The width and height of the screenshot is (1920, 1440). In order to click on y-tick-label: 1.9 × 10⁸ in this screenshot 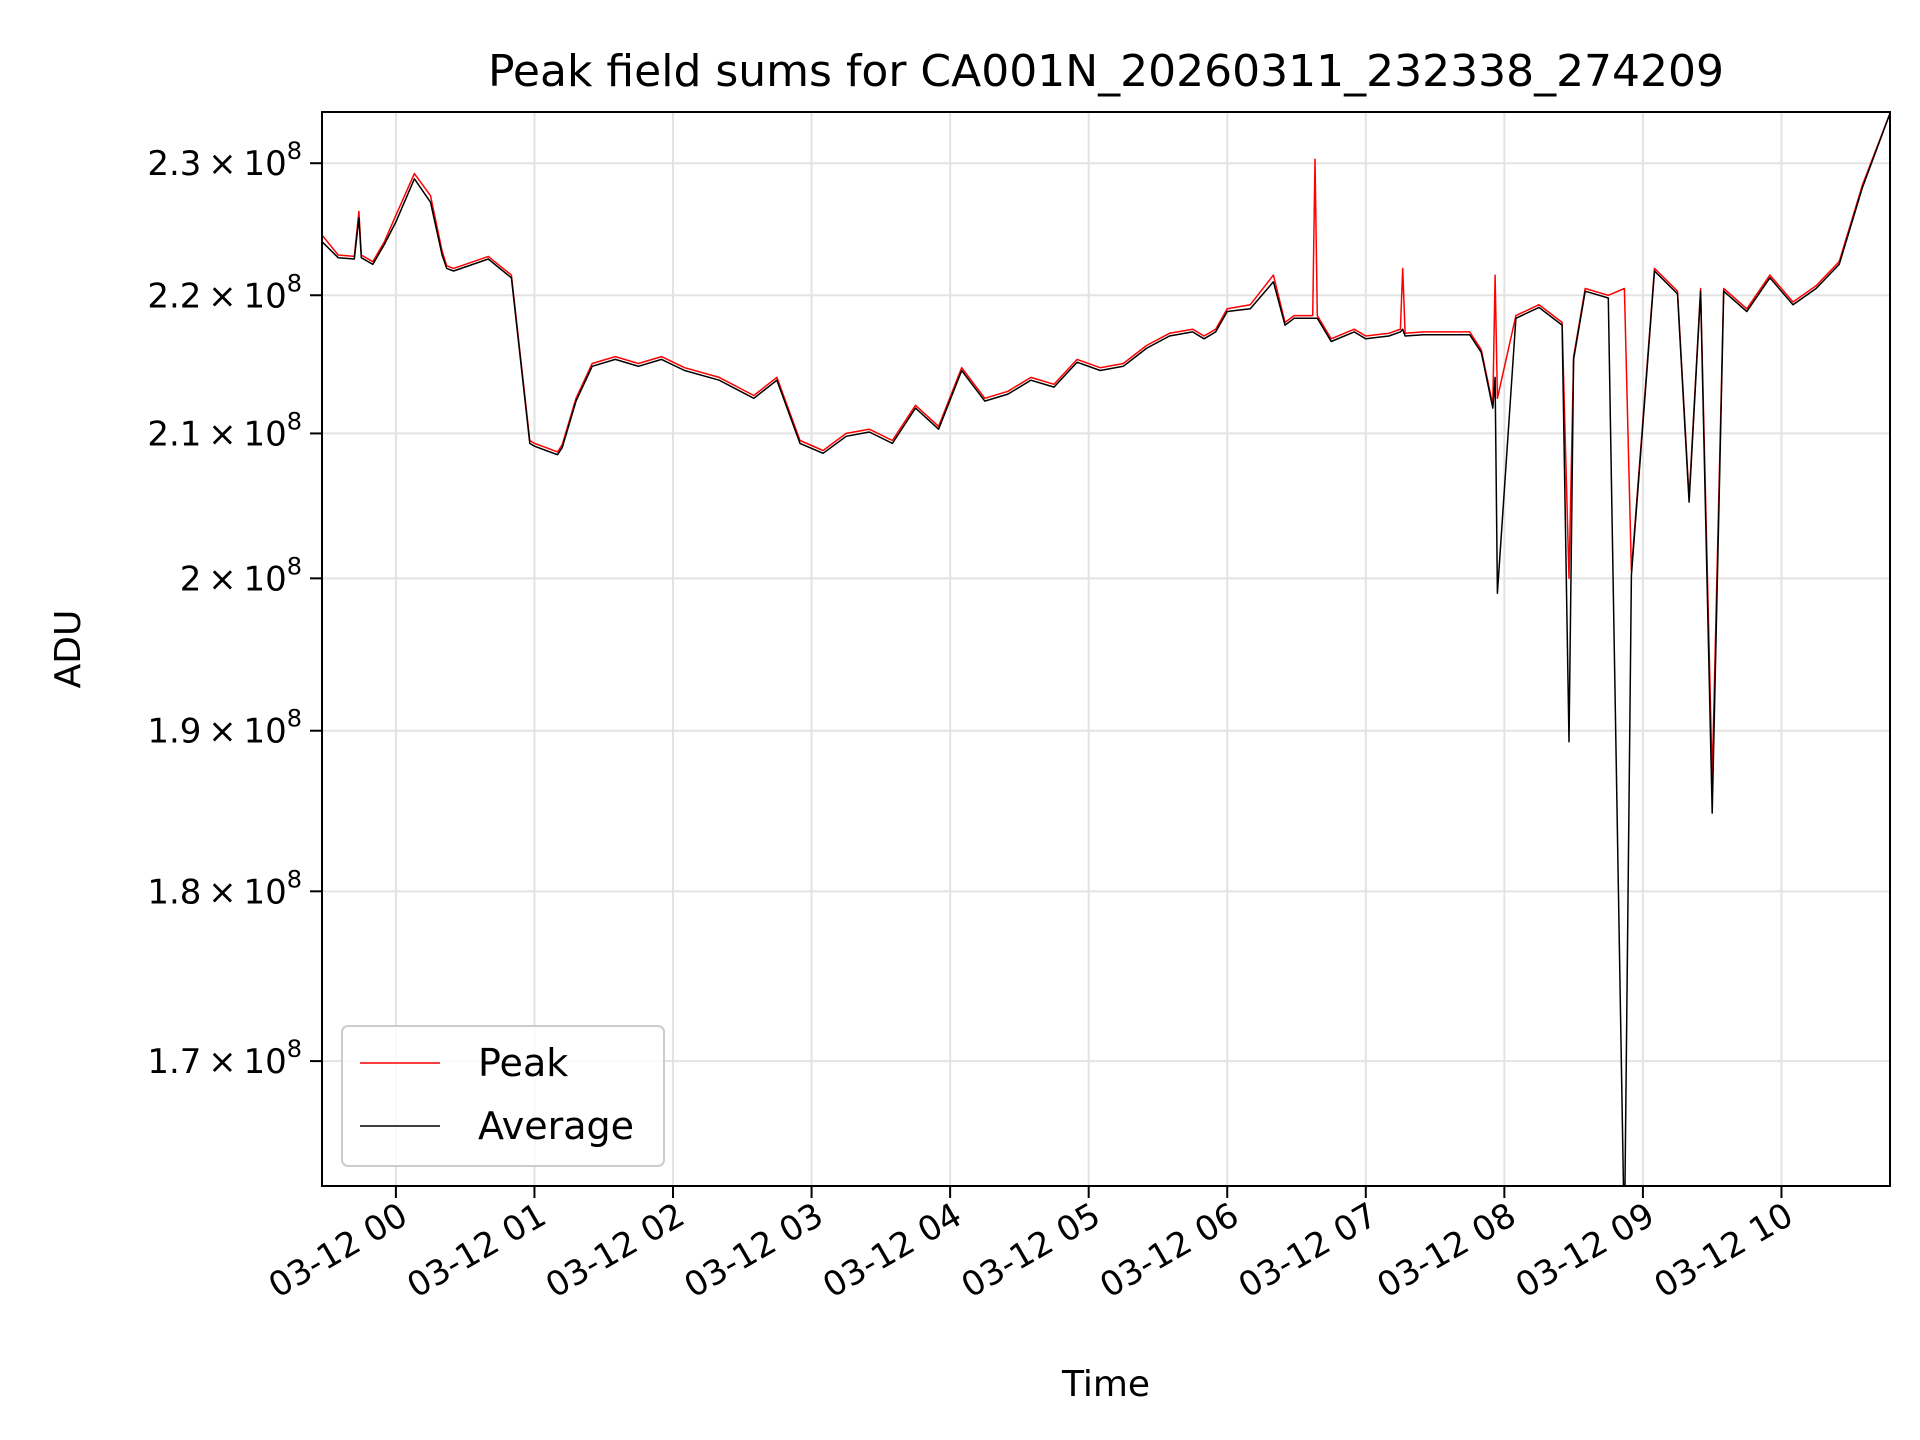, I will do `click(224, 728)`.